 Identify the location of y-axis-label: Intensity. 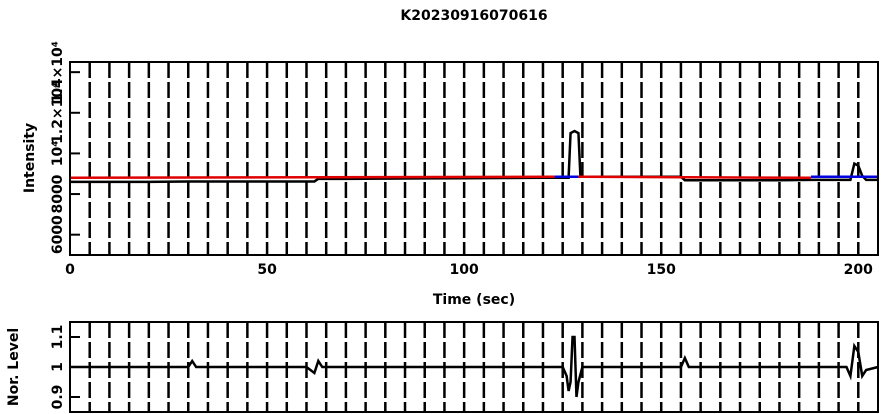
(30, 158).